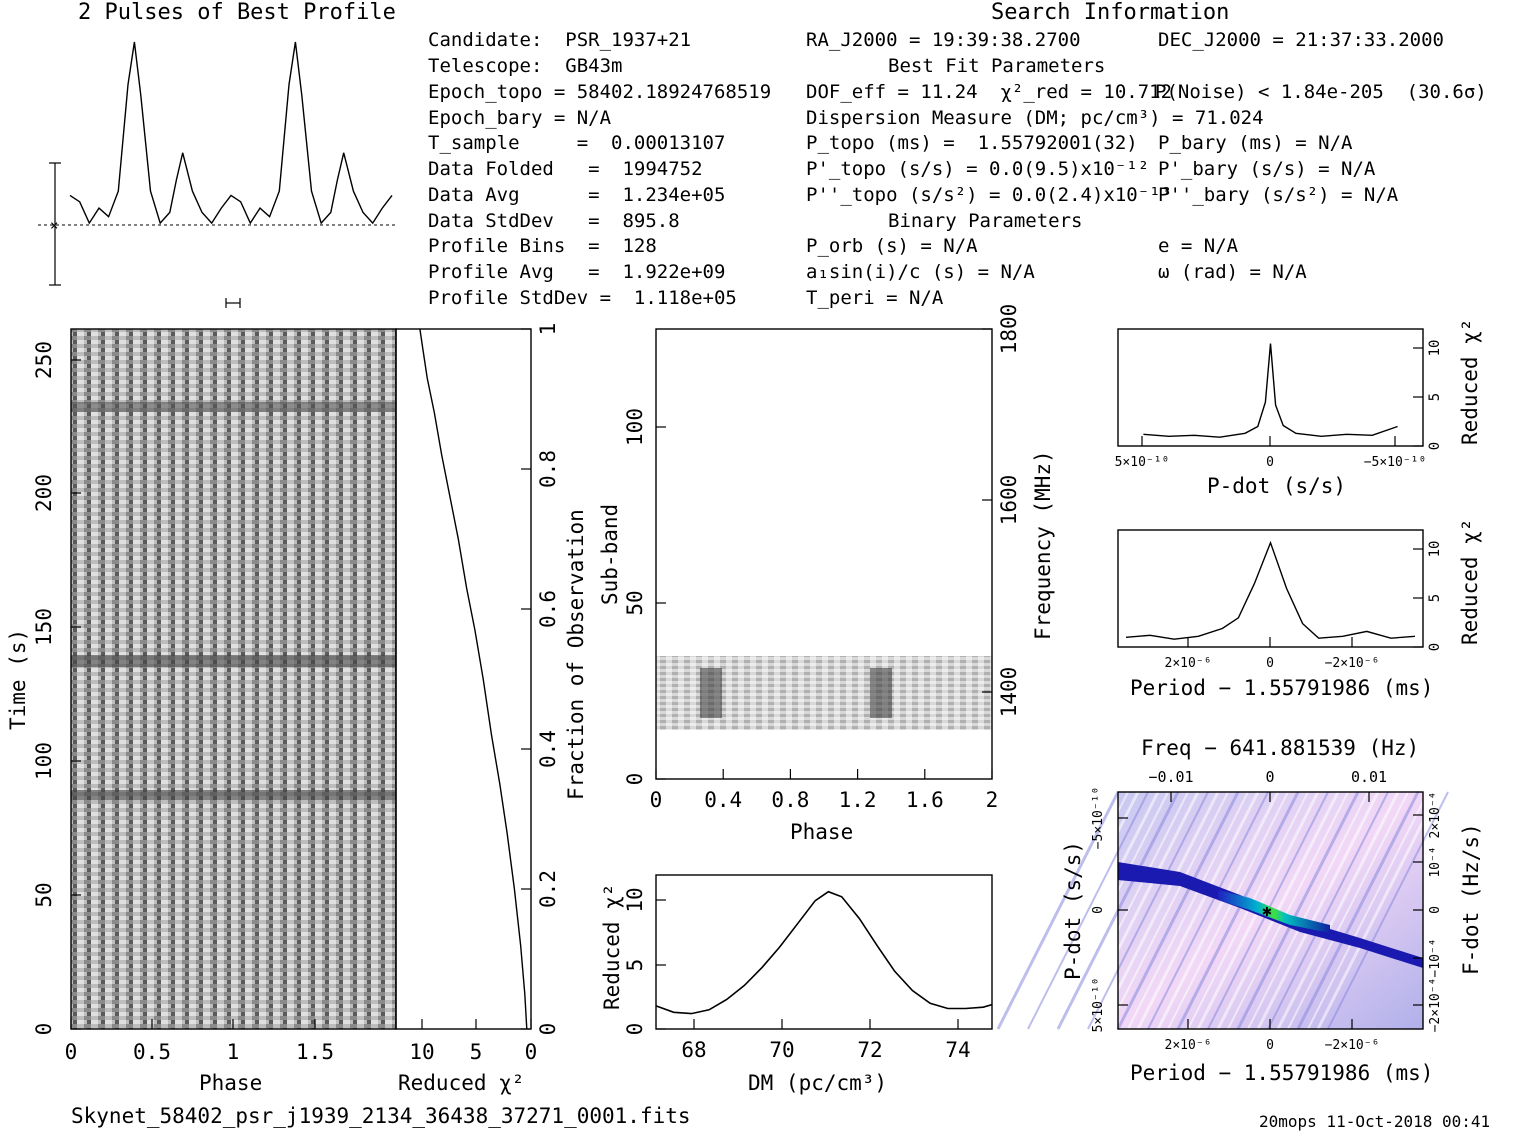 The width and height of the screenshot is (1513, 1133). I want to click on ticks-fraction-label: 0.6, so click(548, 609).